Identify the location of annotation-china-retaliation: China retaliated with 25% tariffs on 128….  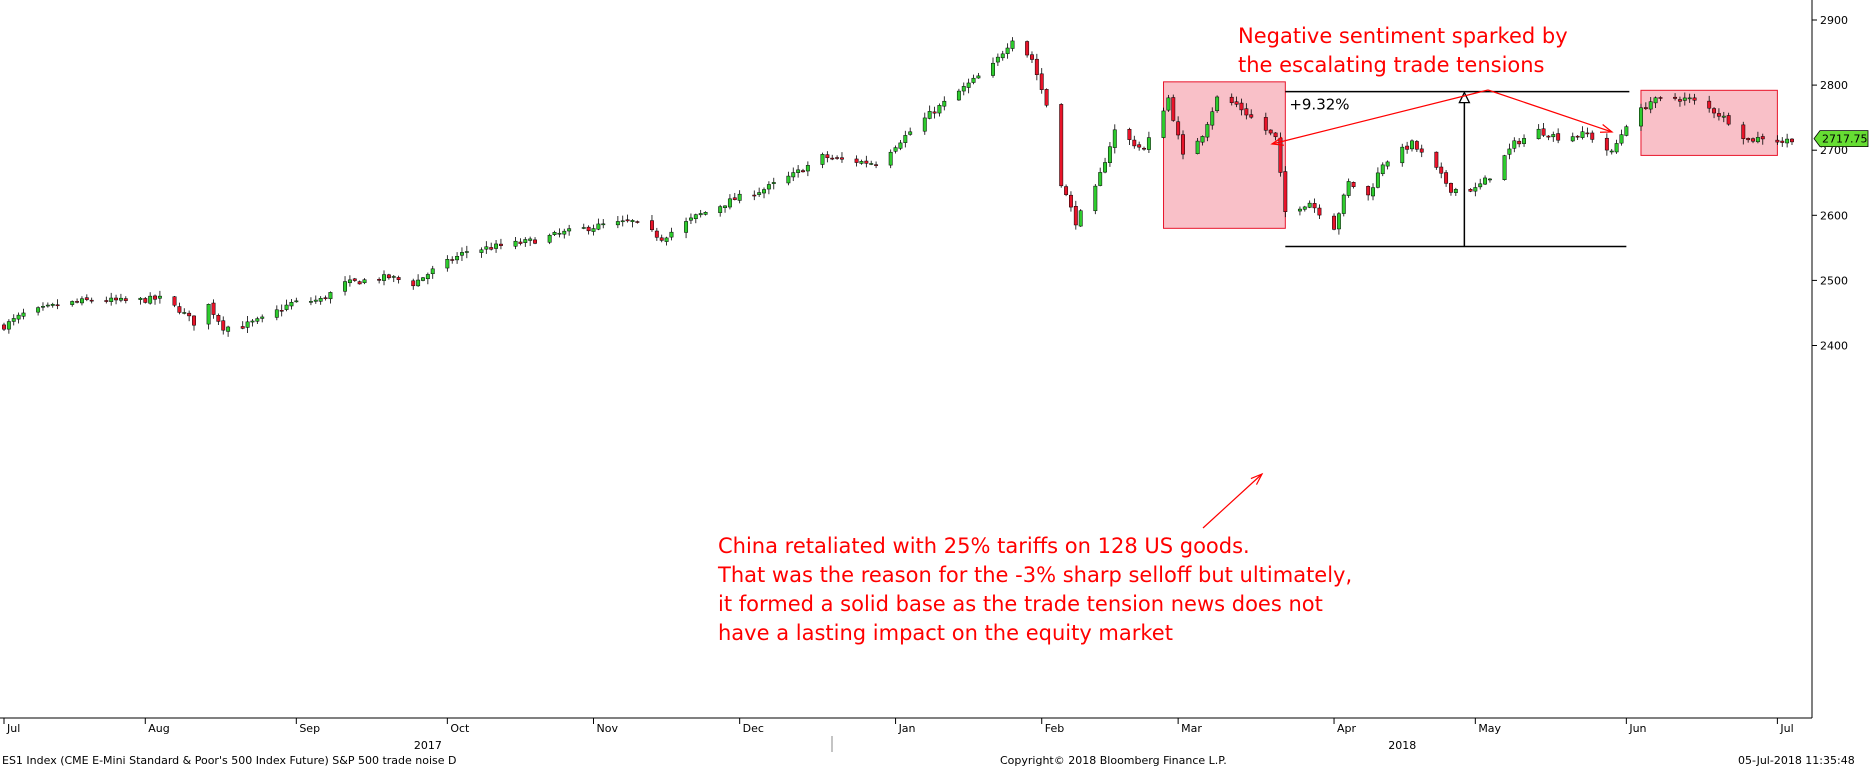
(1035, 589).